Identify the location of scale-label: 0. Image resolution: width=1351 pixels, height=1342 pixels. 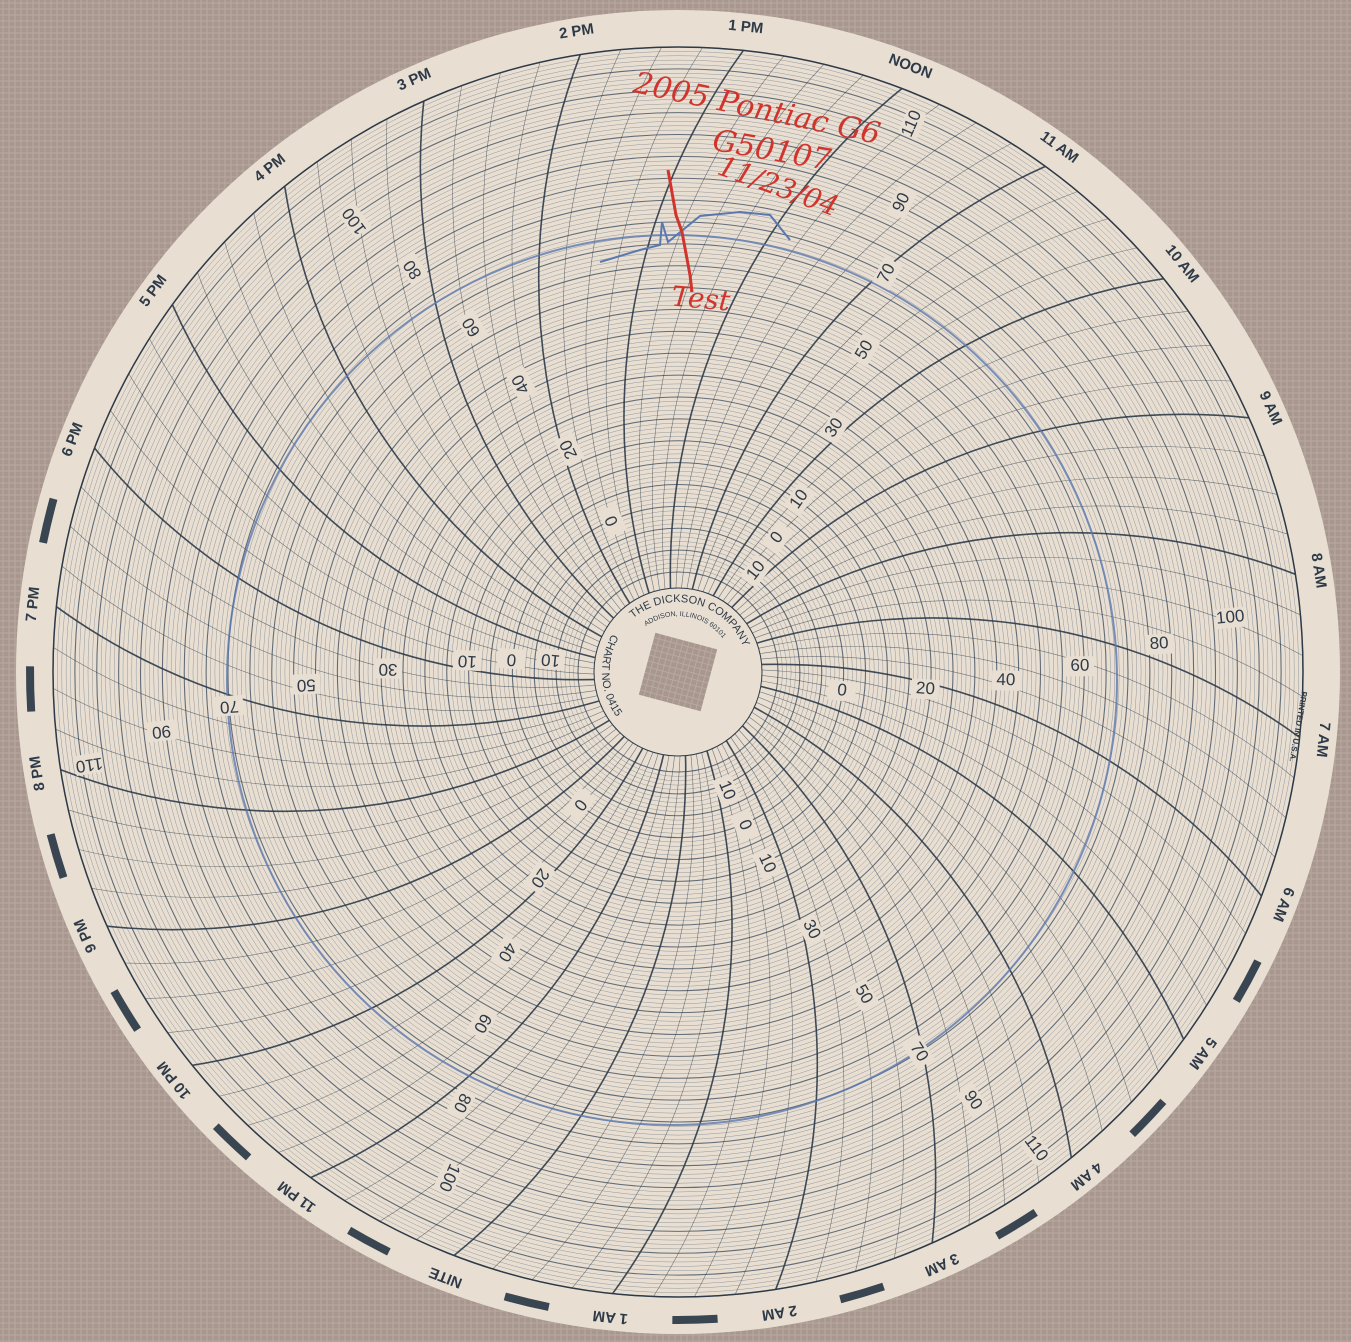
(842, 690).